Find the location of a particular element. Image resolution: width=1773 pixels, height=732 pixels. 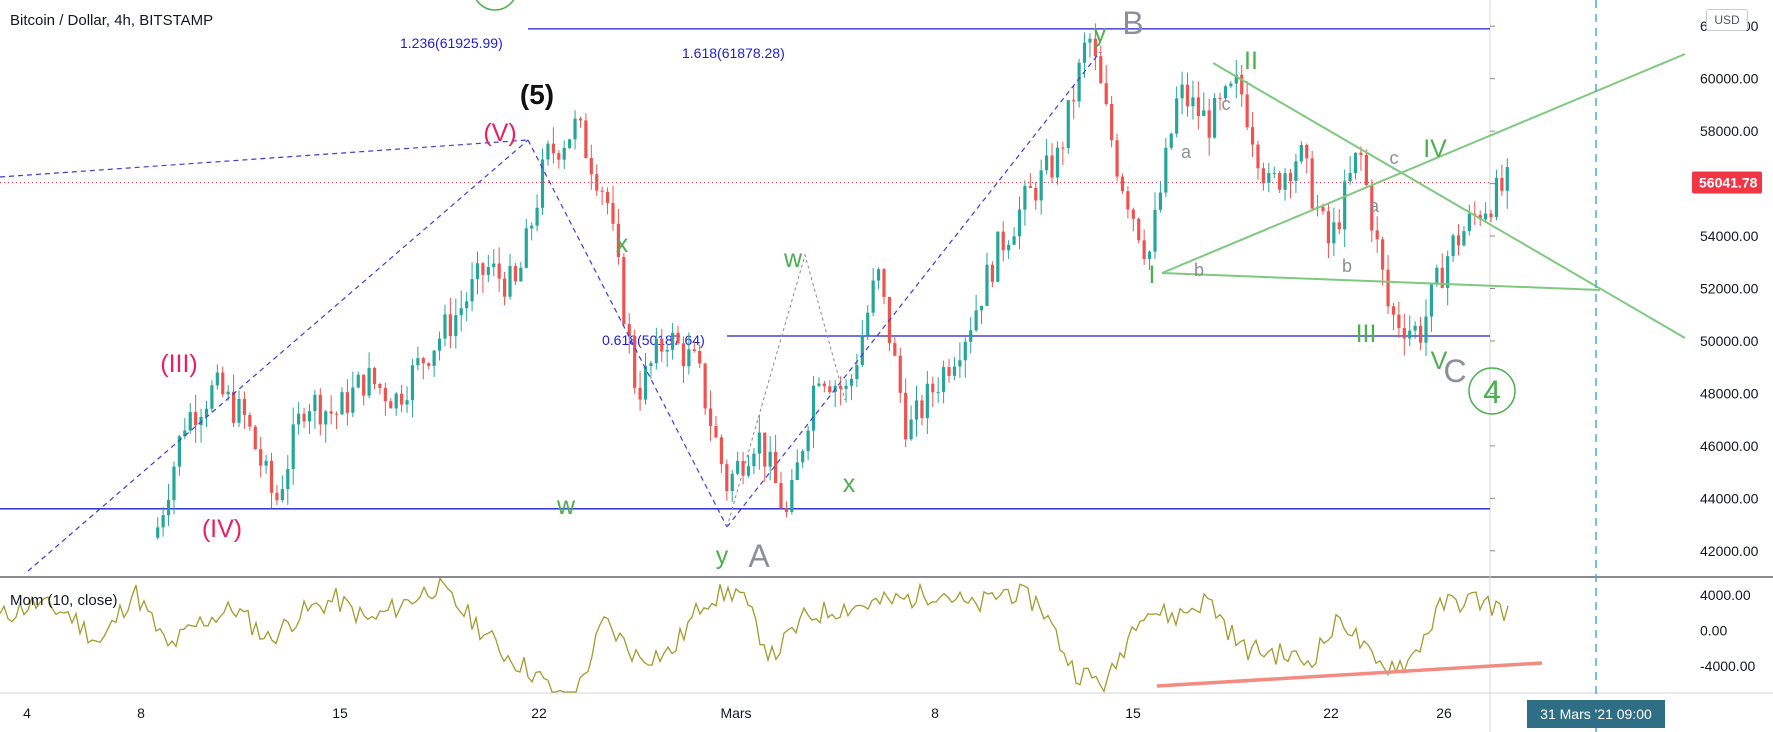

triangle-lower-line is located at coordinates (1381, 281).